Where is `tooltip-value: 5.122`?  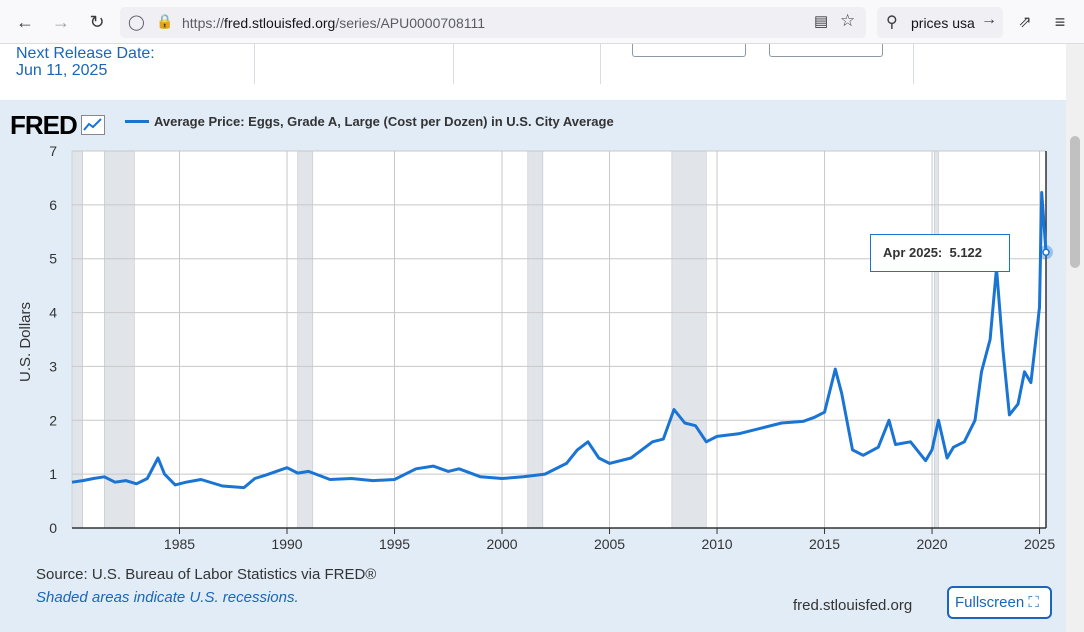
tooltip-value: 5.122 is located at coordinates (966, 252).